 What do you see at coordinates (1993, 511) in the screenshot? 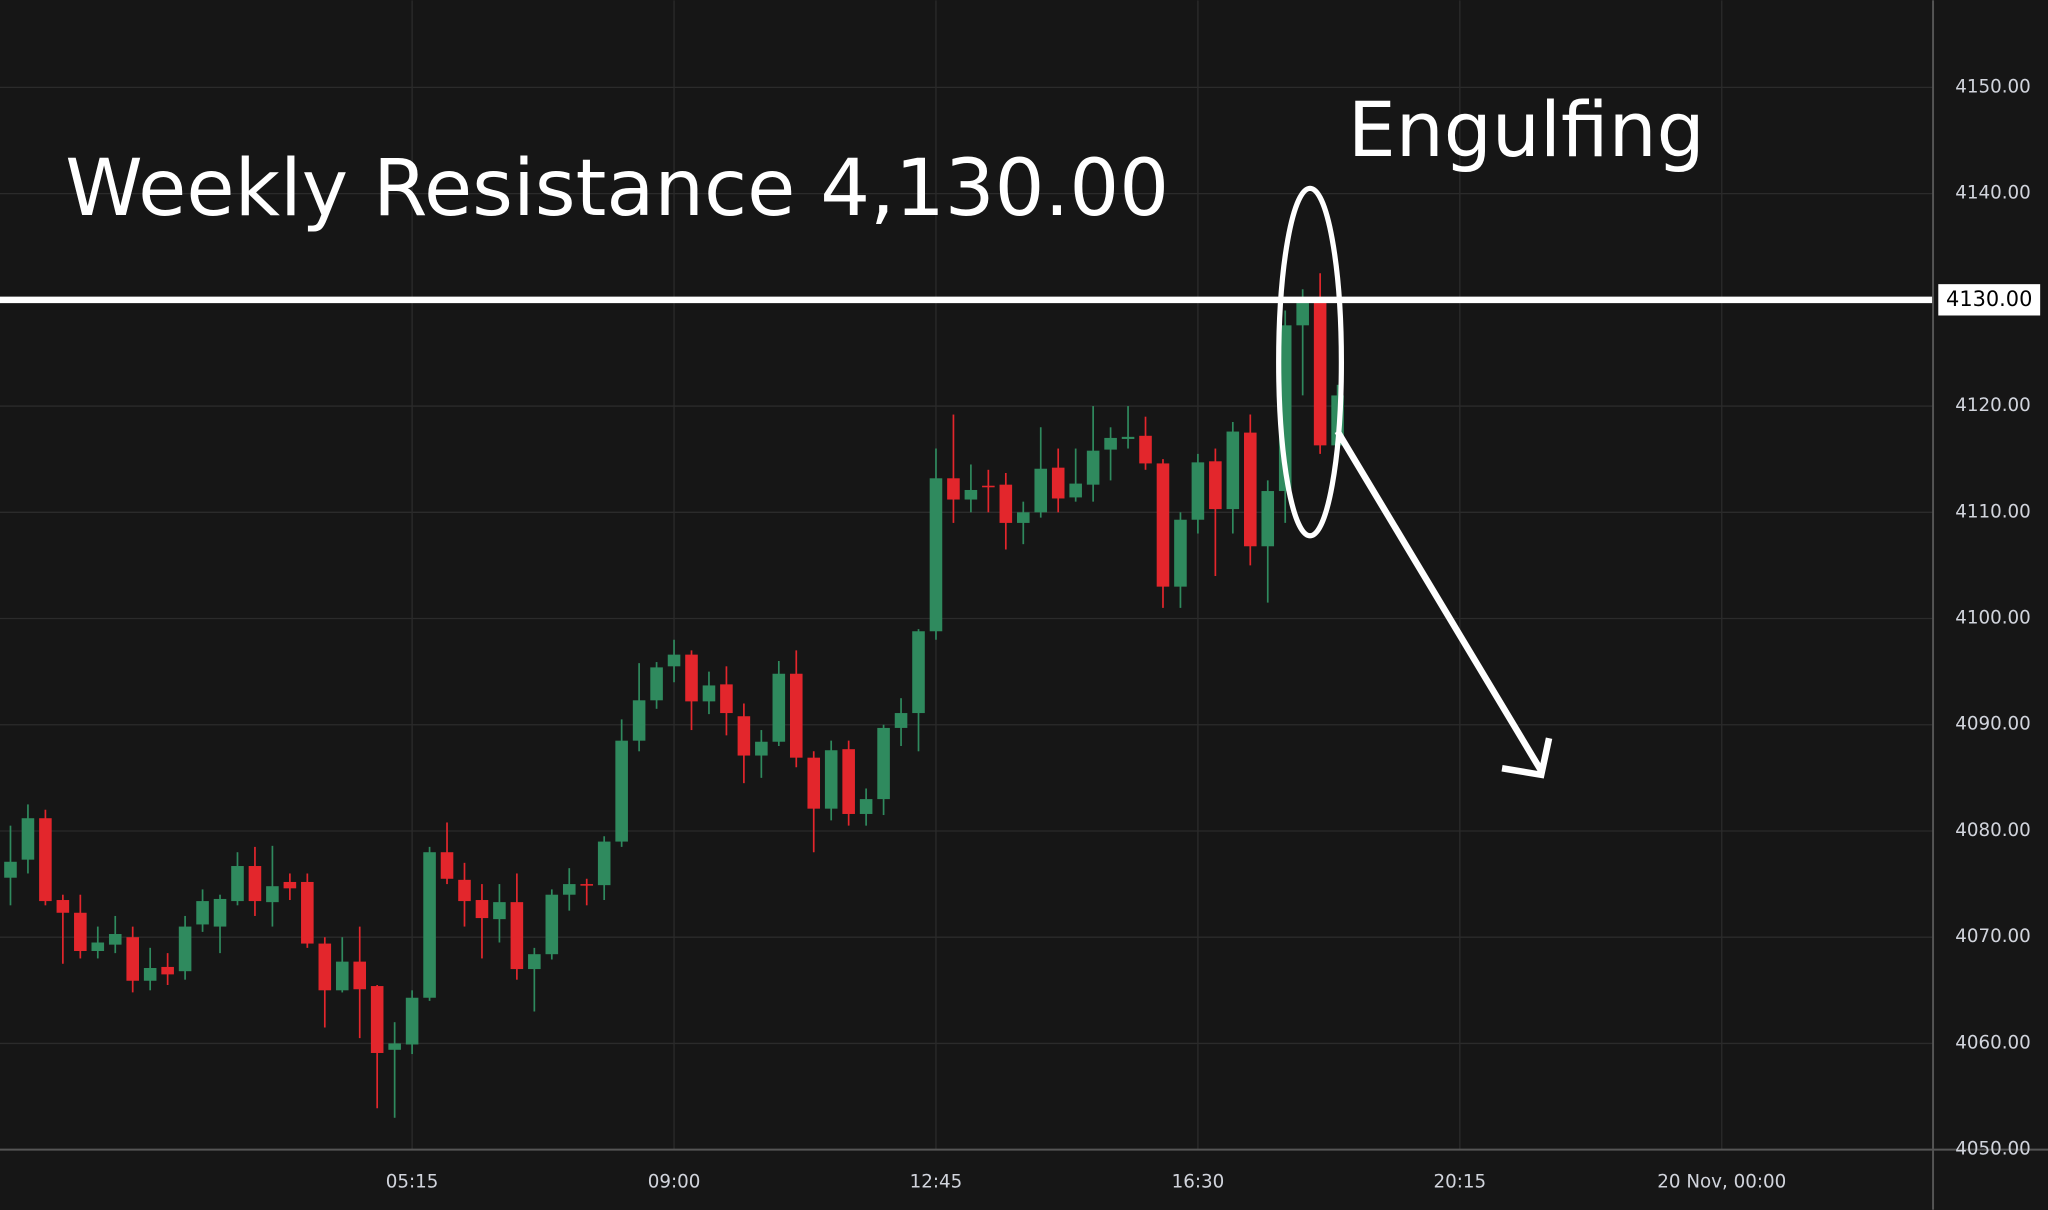
I see `y-tick-label: 4110.00` at bounding box center [1993, 511].